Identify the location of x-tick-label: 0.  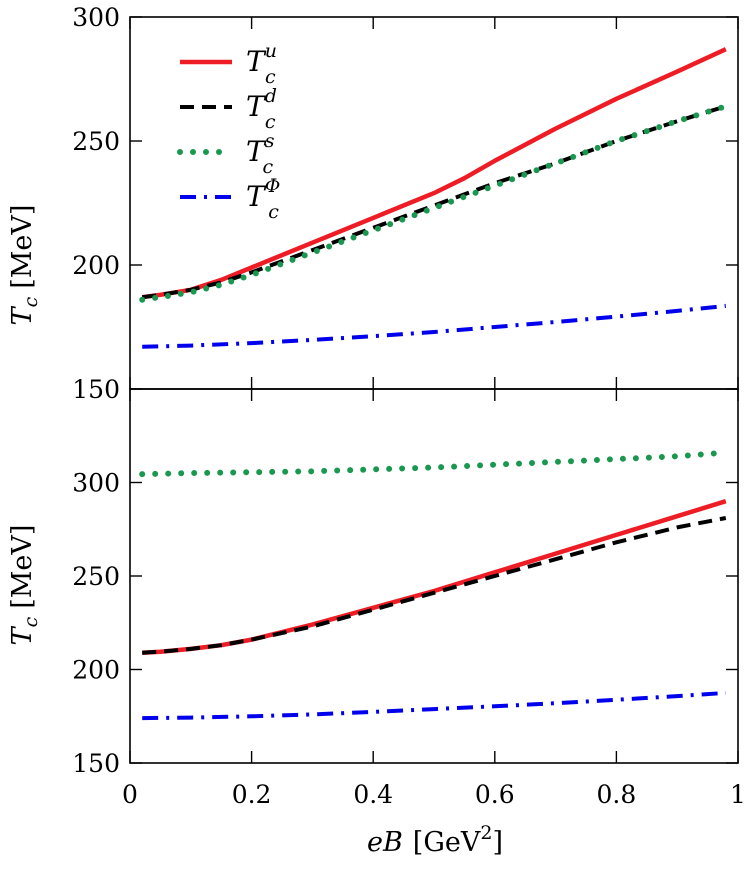
(130, 794).